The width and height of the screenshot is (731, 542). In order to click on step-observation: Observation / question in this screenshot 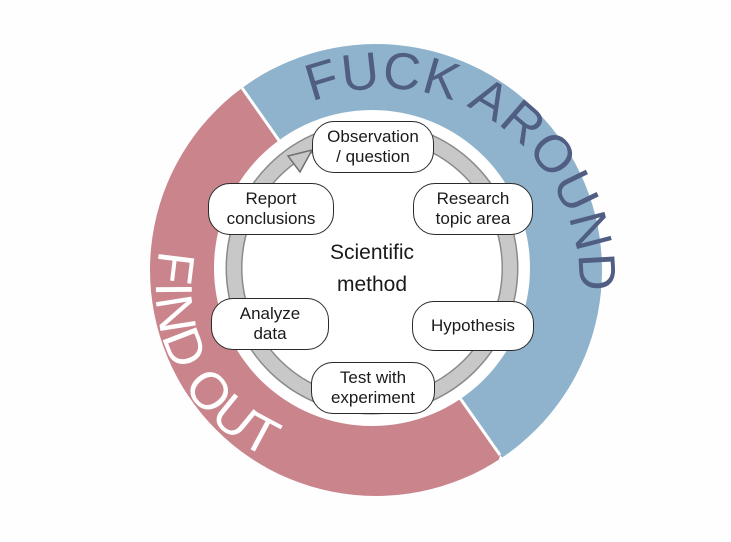, I will do `click(373, 147)`.